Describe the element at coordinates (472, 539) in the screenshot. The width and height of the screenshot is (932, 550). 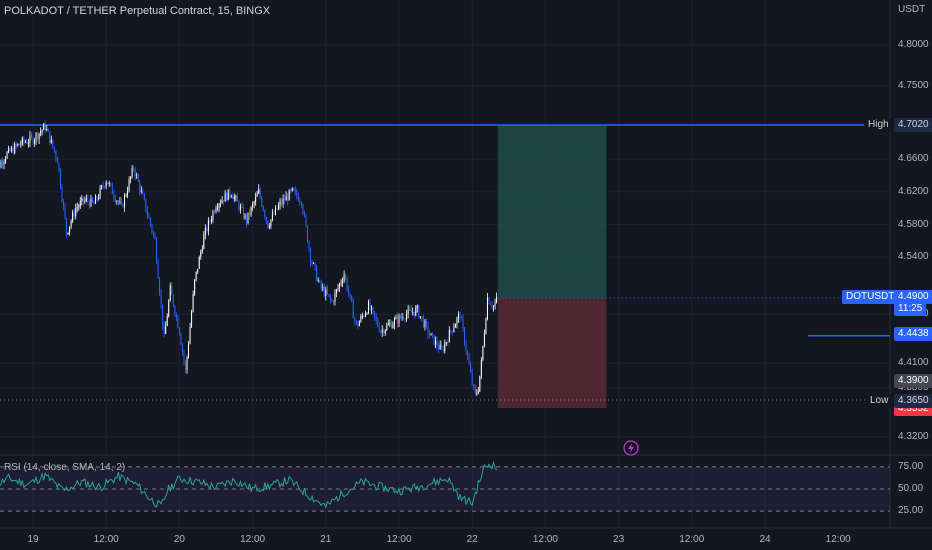
I see `time-tick-label: 22` at that location.